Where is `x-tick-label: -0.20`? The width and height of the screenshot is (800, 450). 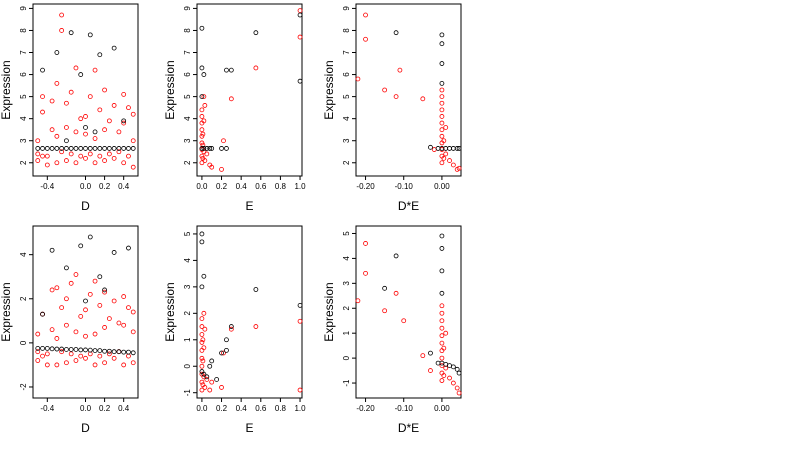 x-tick-label: -0.20 is located at coordinates (365, 408).